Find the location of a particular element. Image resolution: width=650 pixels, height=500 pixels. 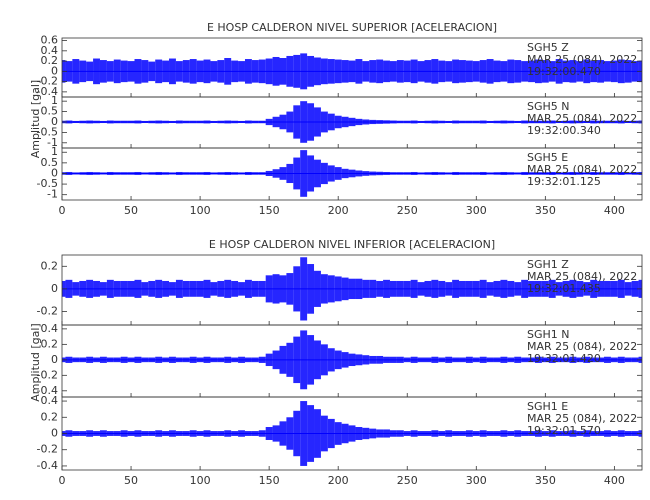

station-label: SGH1 N is located at coordinates (548, 334).